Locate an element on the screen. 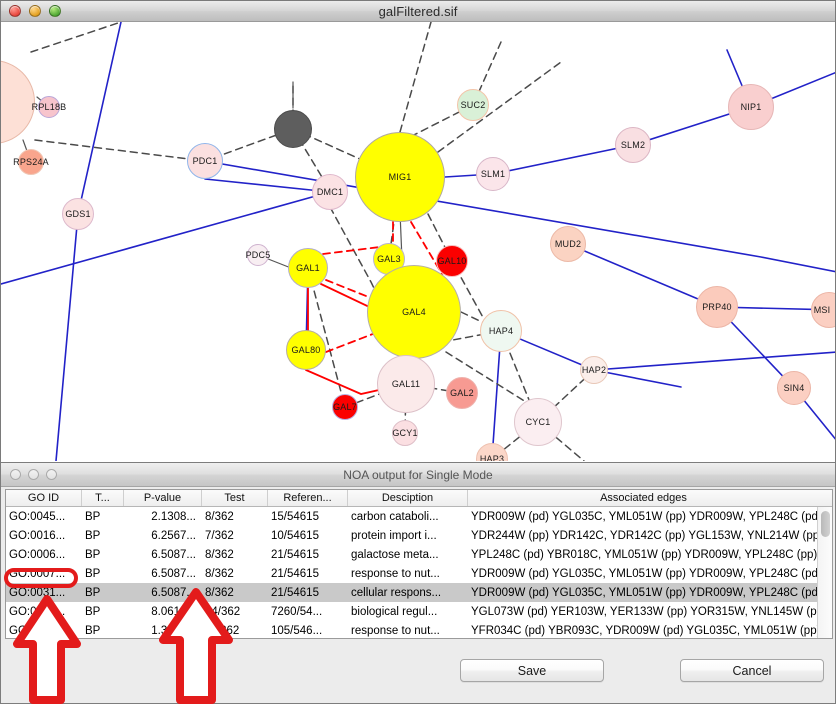 The image size is (836, 704). network-node-gal10: GAL10 is located at coordinates (452, 261).